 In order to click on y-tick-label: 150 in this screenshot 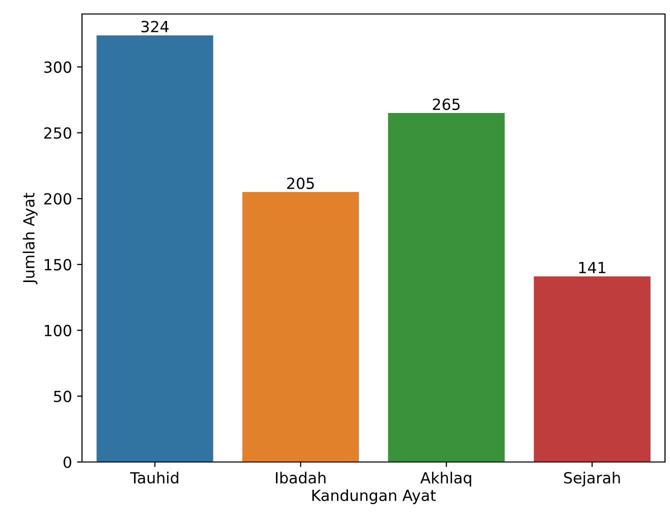, I will do `click(58, 264)`.